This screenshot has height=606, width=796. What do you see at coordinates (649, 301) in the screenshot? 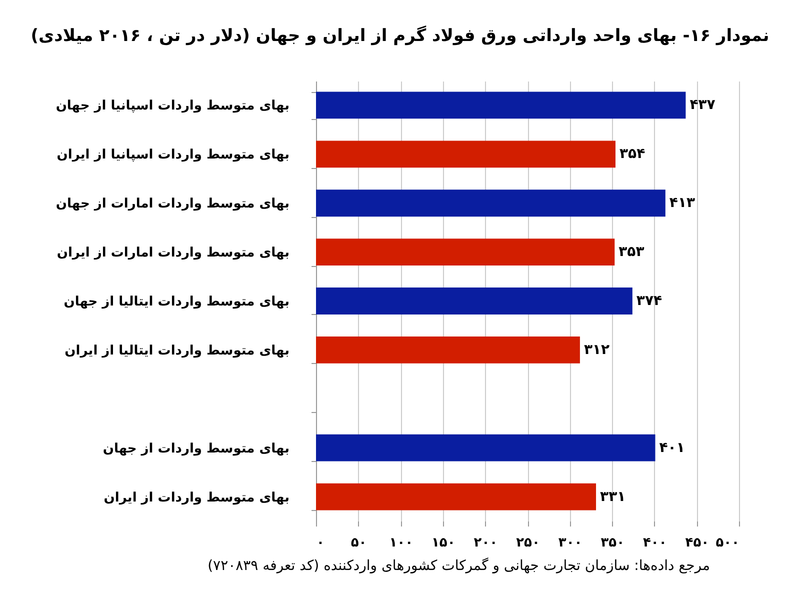
I see `data-label: ۳۷۴` at bounding box center [649, 301].